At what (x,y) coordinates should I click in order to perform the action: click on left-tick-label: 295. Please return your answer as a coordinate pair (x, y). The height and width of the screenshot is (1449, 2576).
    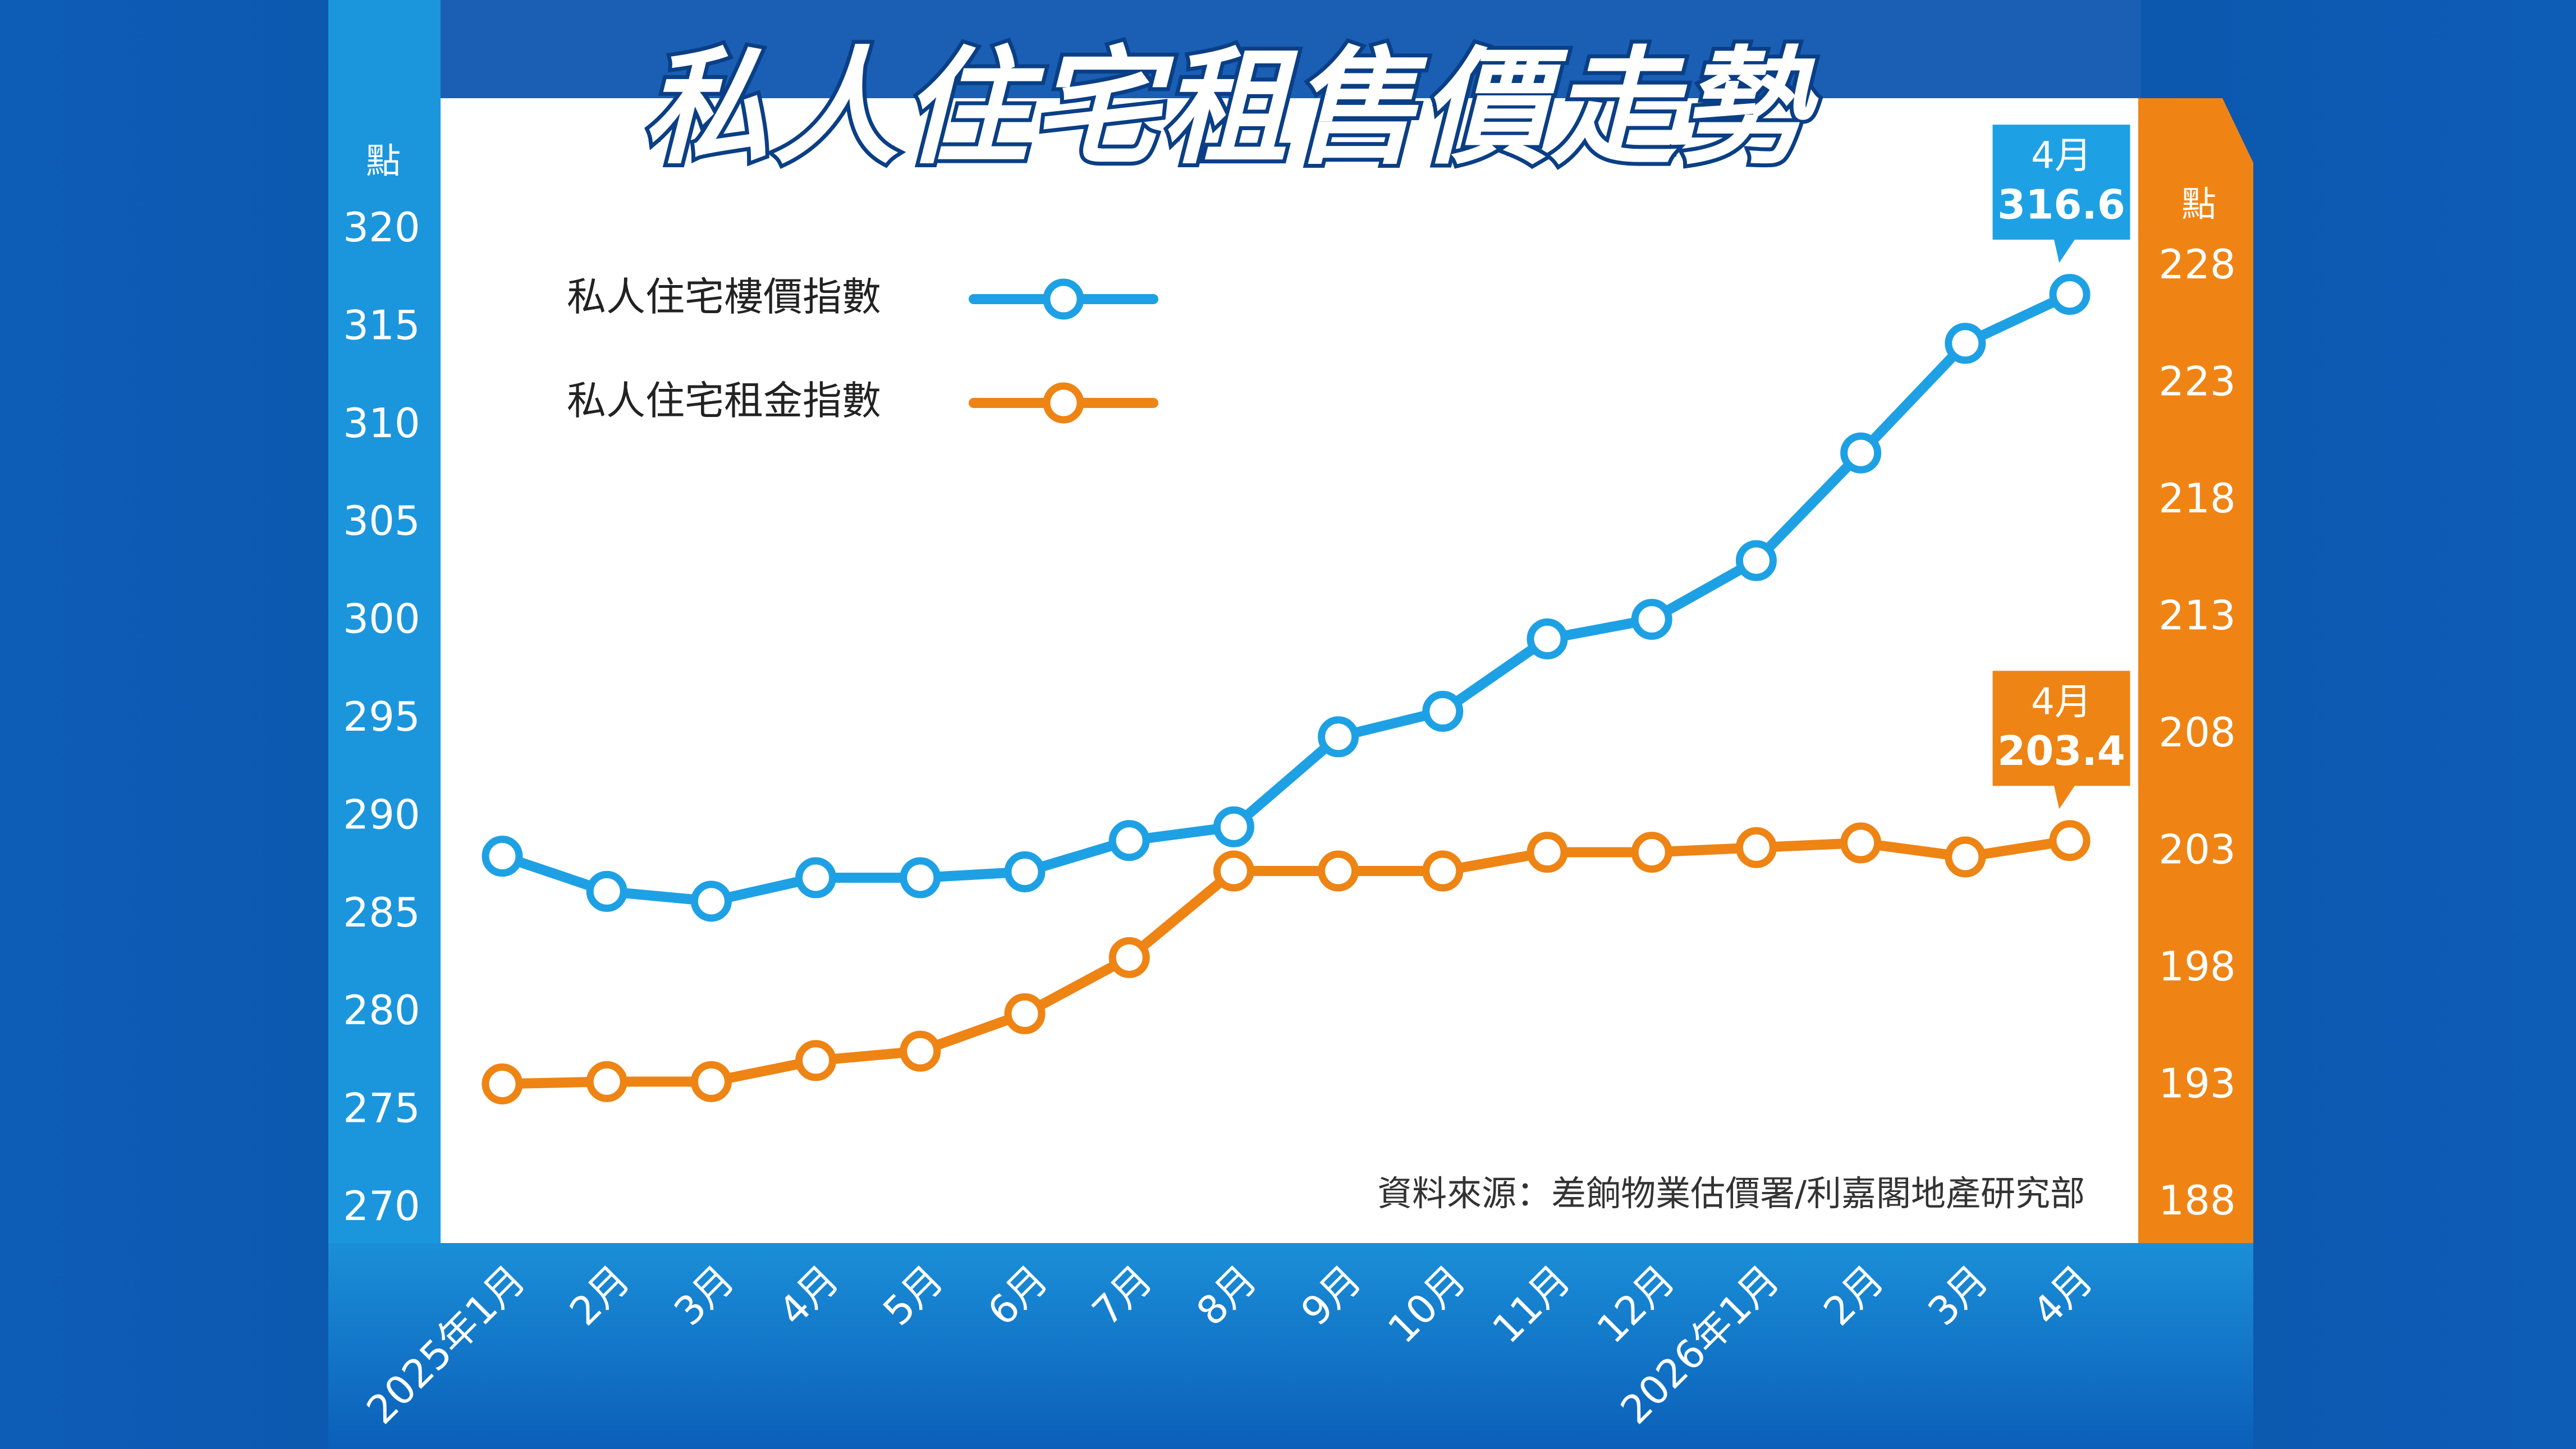
    Looking at the image, I should click on (381, 716).